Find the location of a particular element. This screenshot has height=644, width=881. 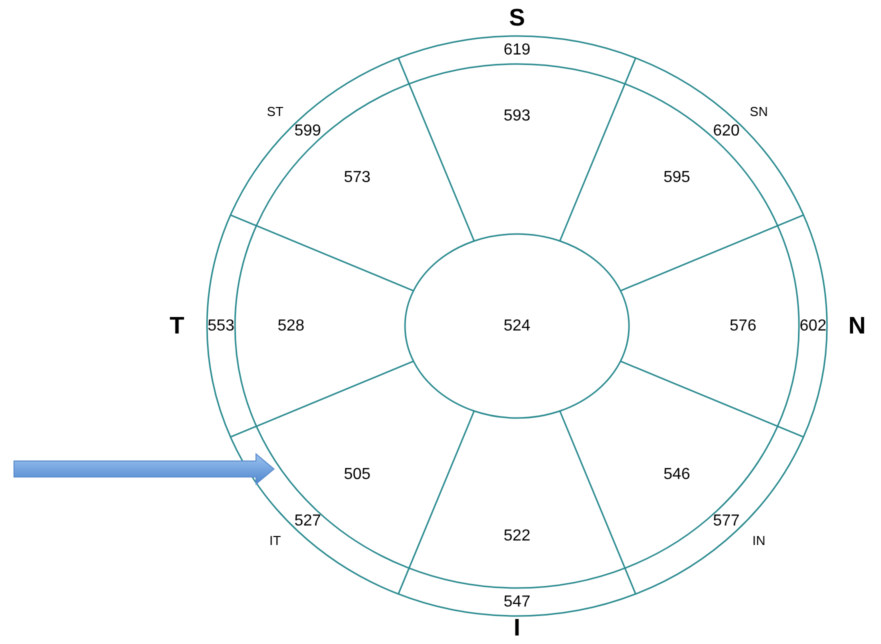

data-label: 576 is located at coordinates (743, 326).